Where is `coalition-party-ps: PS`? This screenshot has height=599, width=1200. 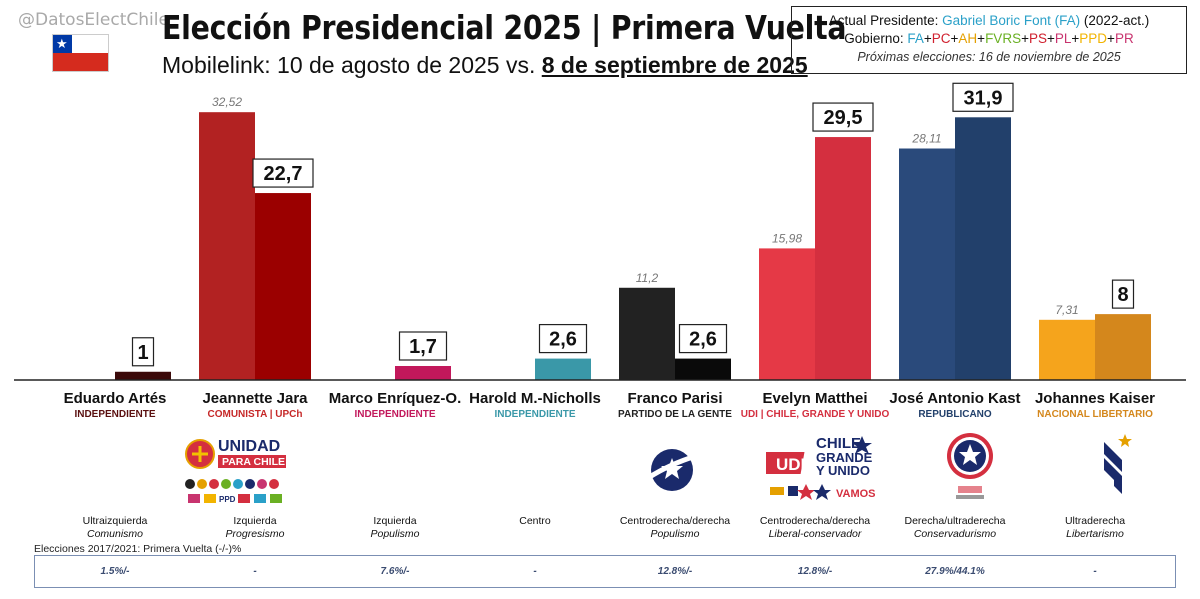 coalition-party-ps: PS is located at coordinates (1037, 38).